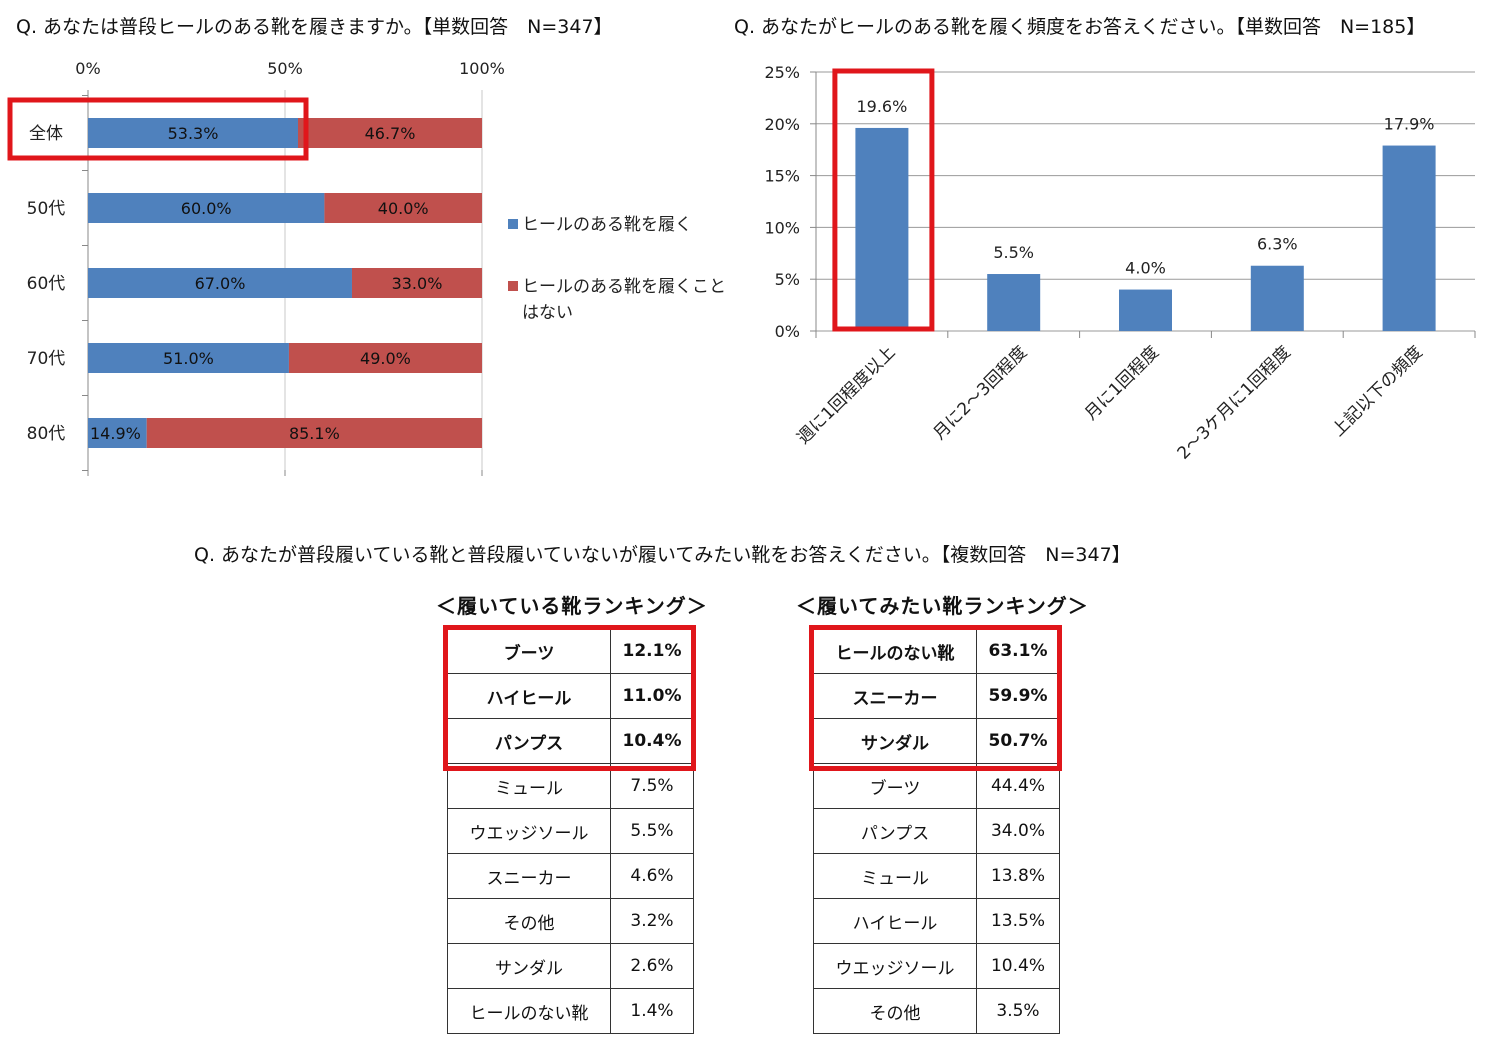  What do you see at coordinates (482, 68) in the screenshot?
I see `x-tick-label: 100%` at bounding box center [482, 68].